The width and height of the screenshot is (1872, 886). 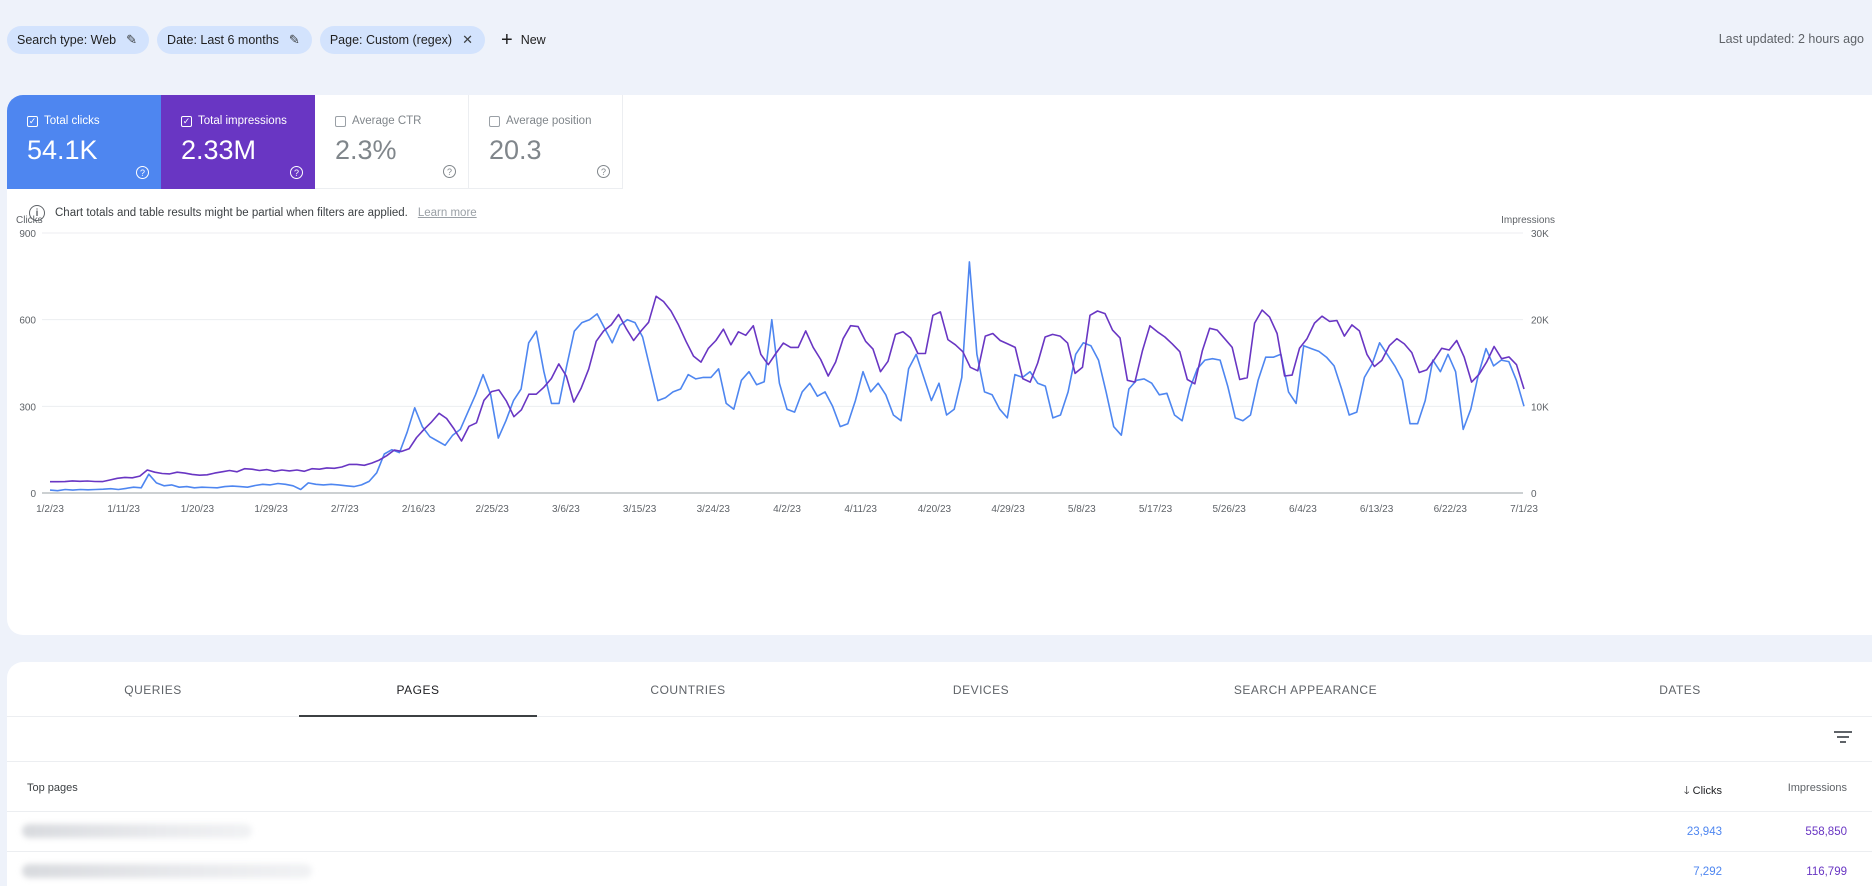 What do you see at coordinates (1524, 509) in the screenshot?
I see `x-tick-label: 7/1/23` at bounding box center [1524, 509].